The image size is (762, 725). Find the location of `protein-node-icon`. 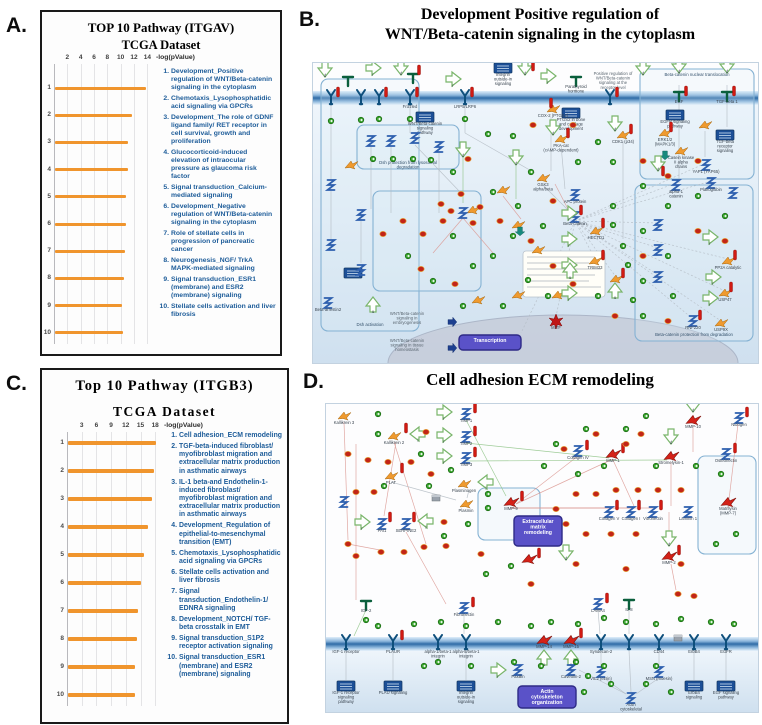

protein-node-icon is located at coordinates (439, 147).